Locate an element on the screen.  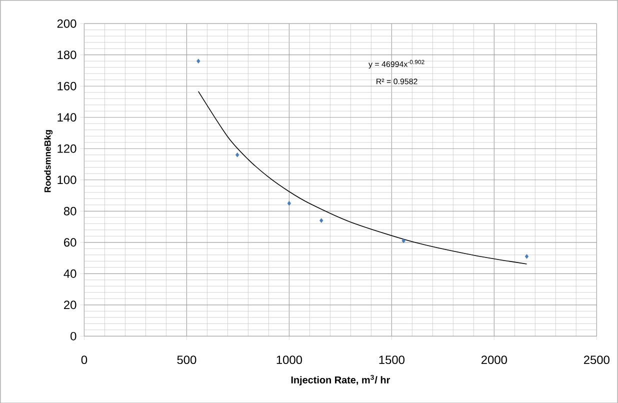
y-tick-label: 80 is located at coordinates (70, 211).